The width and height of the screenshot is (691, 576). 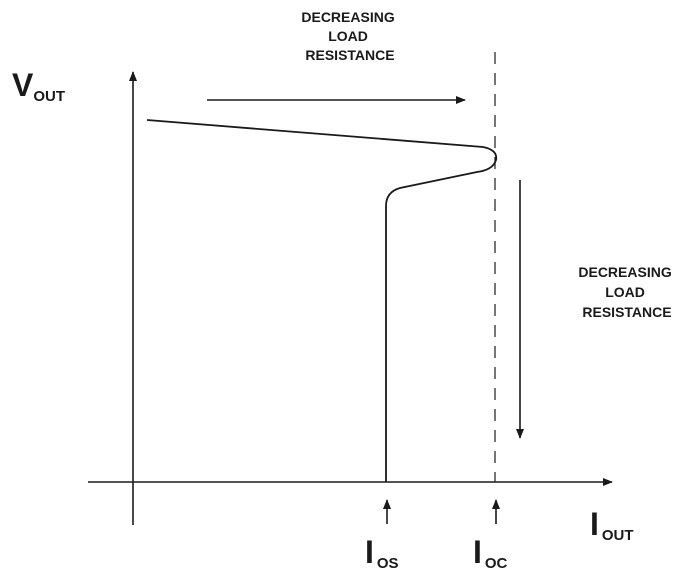 I want to click on x-axis-label-main: I, so click(x=594, y=524).